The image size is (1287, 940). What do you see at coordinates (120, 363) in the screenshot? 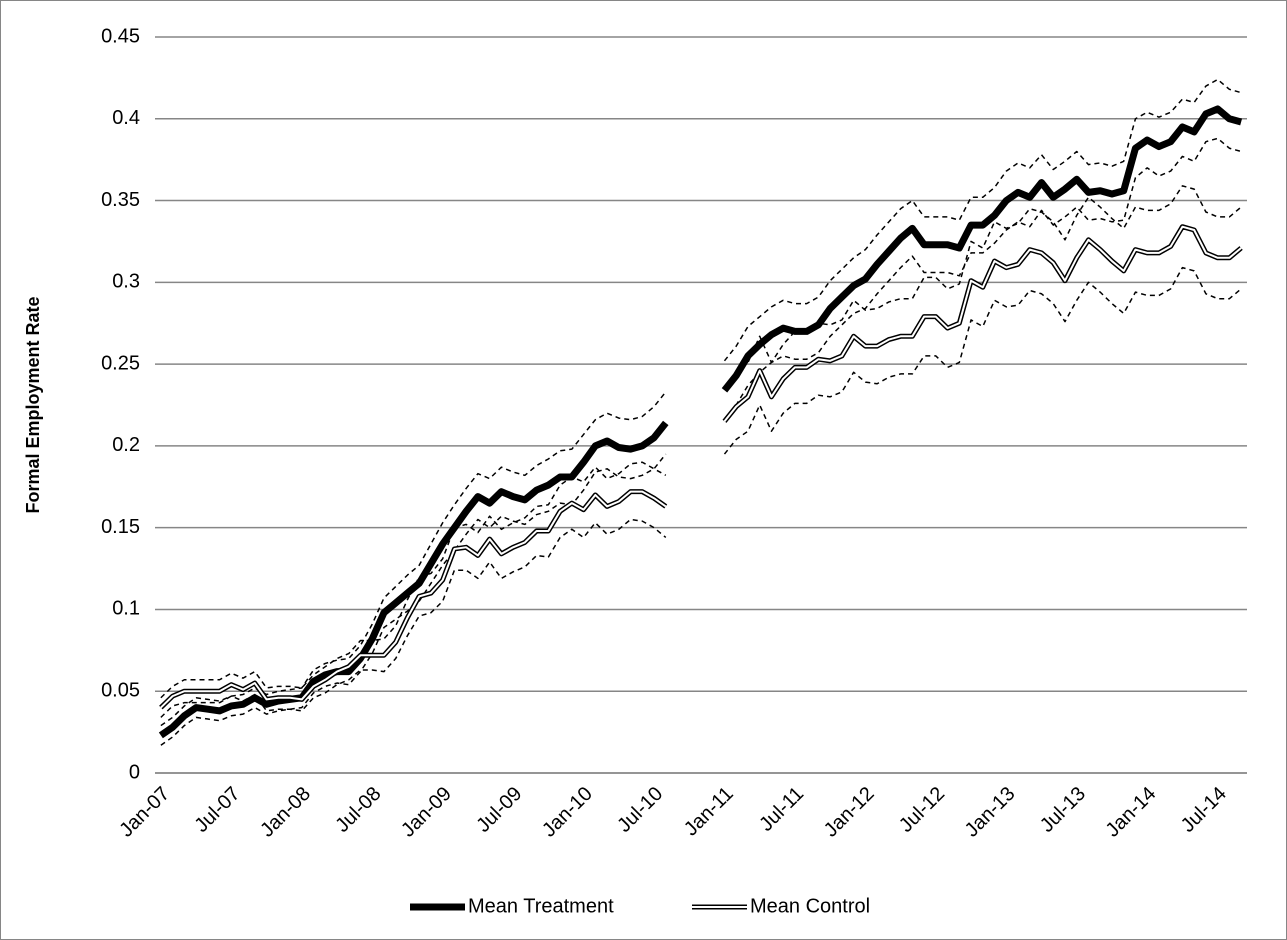
I see `y-tick-label: 0.25` at bounding box center [120, 363].